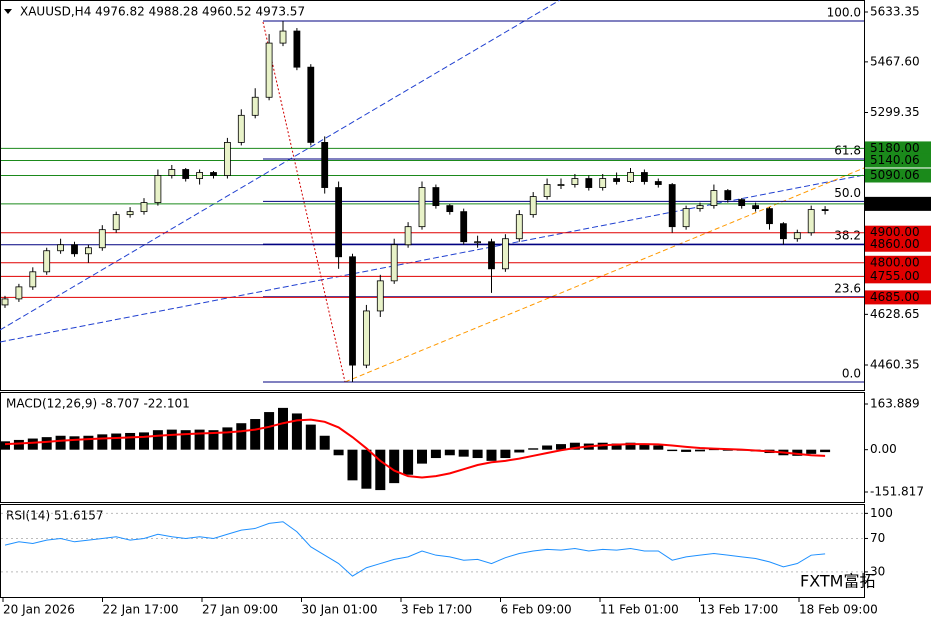 The width and height of the screenshot is (936, 624). I want to click on fib-label: 23.6, so click(847, 288).